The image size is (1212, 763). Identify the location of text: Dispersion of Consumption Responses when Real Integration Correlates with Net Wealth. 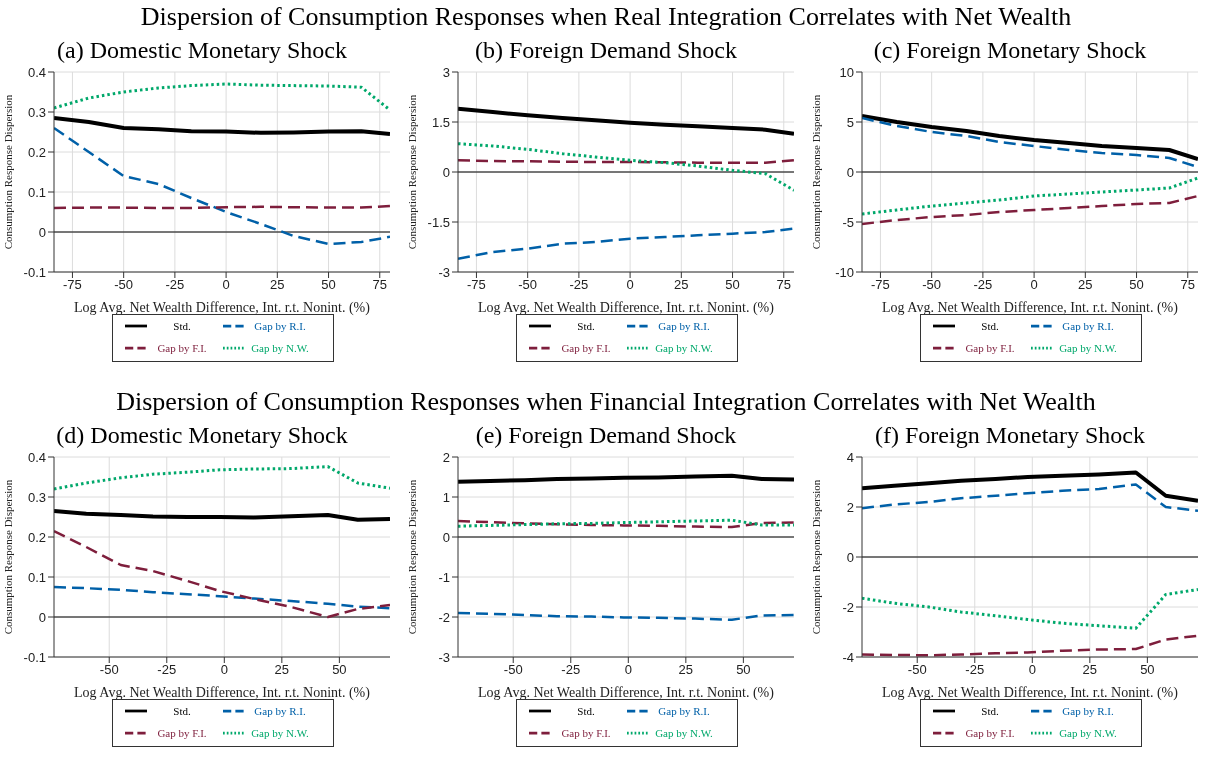
(606, 17).